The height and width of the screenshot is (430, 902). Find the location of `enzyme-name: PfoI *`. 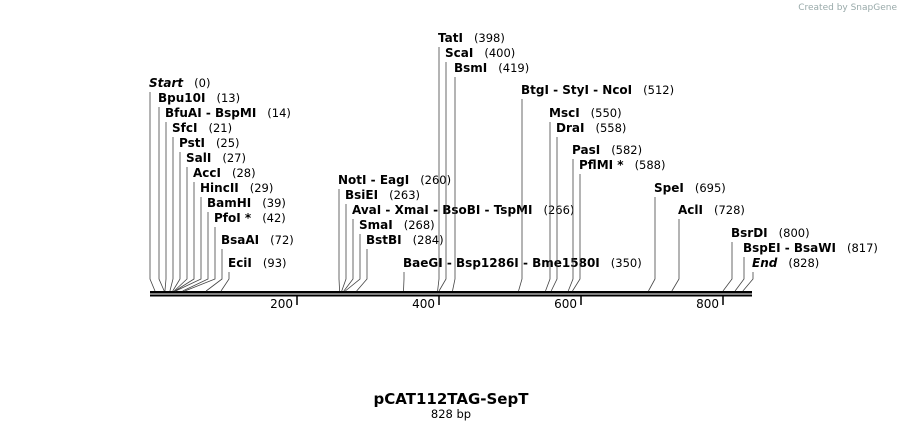

enzyme-name: PfoI * is located at coordinates (233, 218).